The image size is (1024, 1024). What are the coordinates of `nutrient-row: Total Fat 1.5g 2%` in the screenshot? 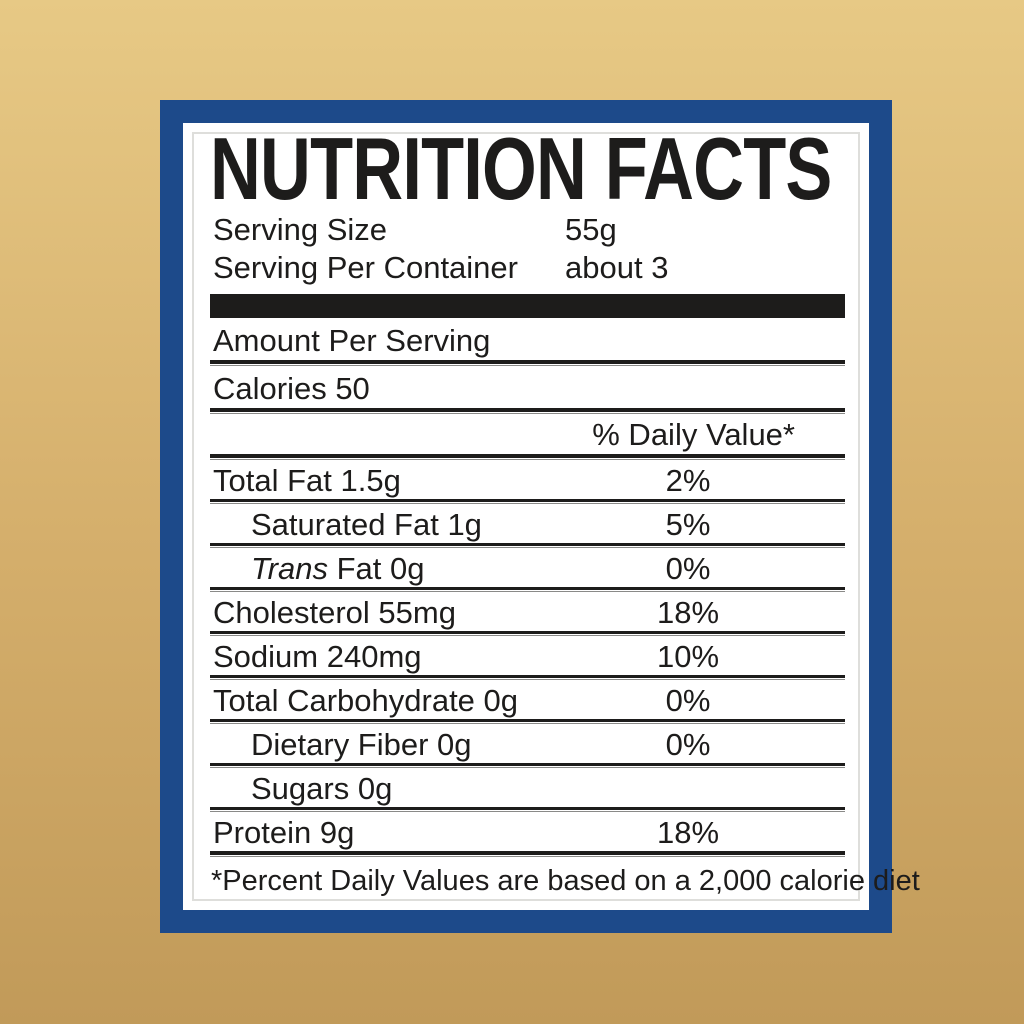 It's located at (527, 479).